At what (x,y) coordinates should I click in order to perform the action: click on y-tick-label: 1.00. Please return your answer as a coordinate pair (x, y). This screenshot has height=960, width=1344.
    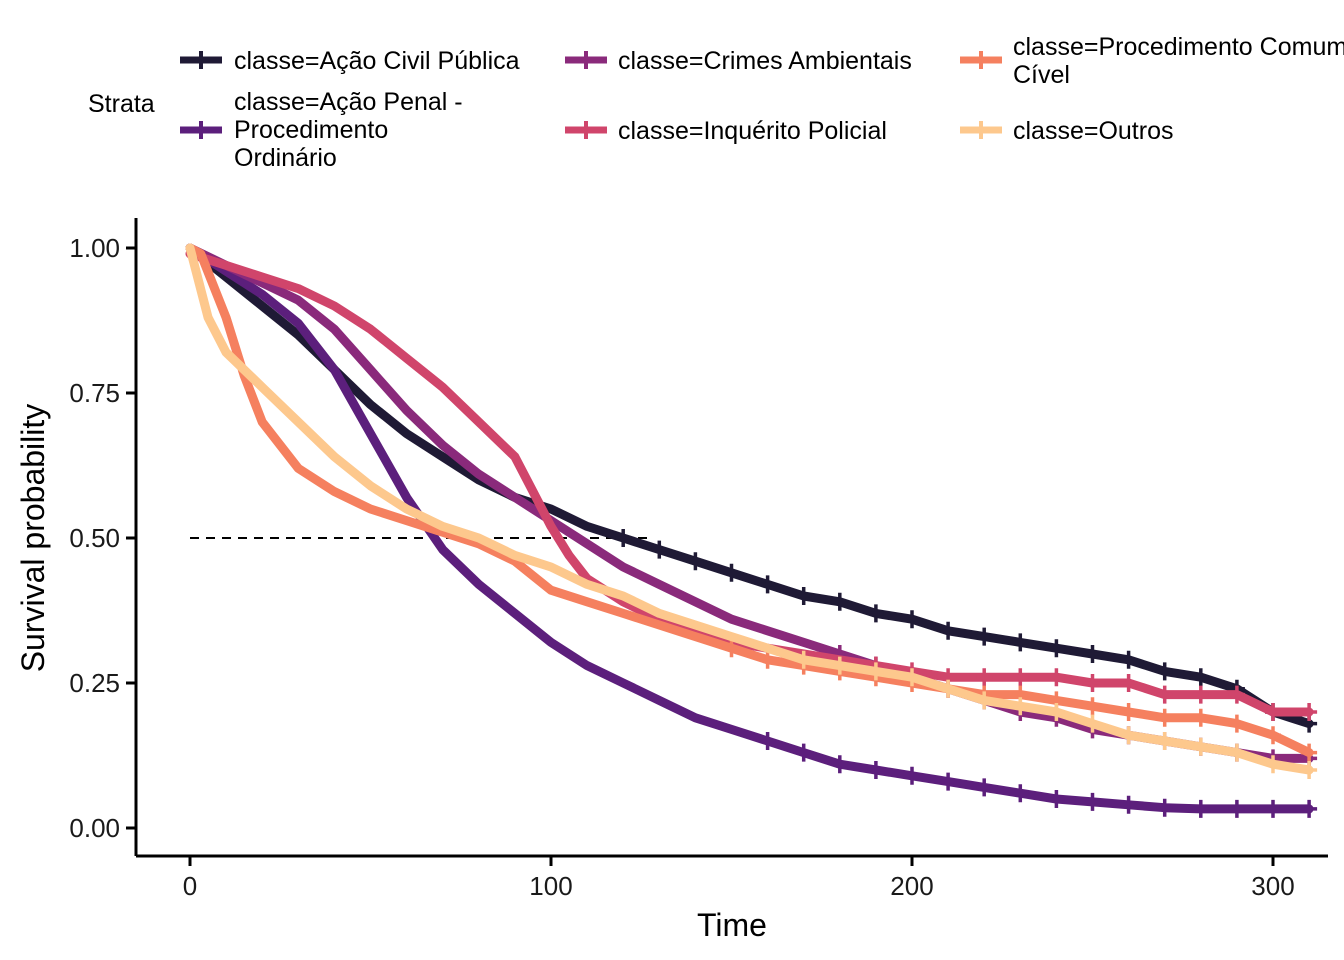
    Looking at the image, I should click on (94, 248).